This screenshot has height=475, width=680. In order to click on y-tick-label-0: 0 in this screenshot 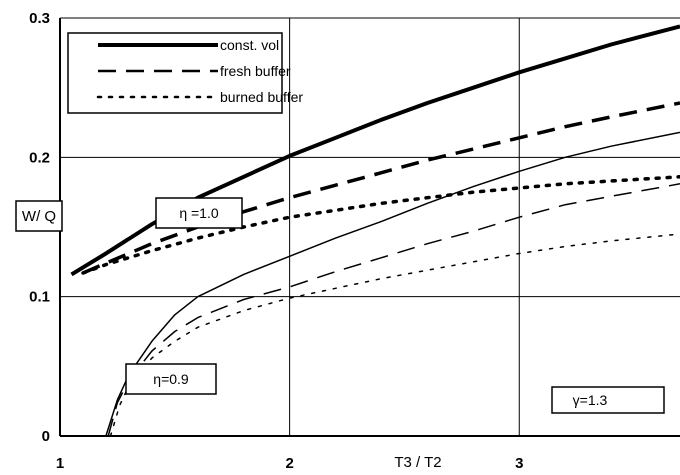, I will do `click(46, 436)`.